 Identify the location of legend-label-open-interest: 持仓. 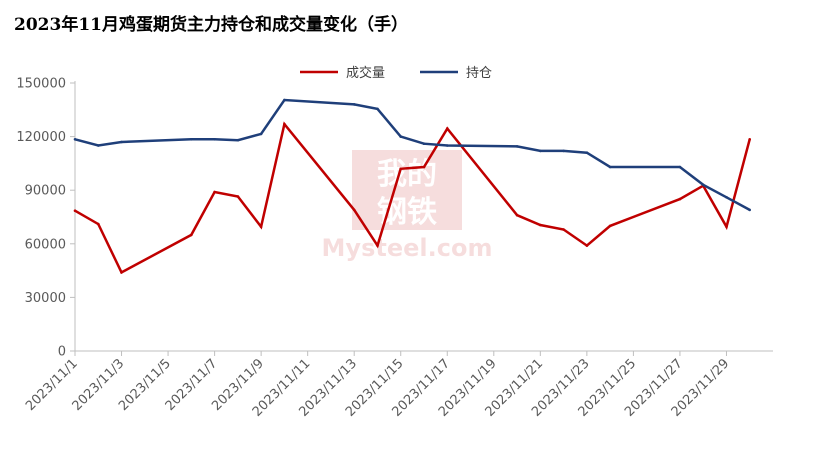
(479, 73).